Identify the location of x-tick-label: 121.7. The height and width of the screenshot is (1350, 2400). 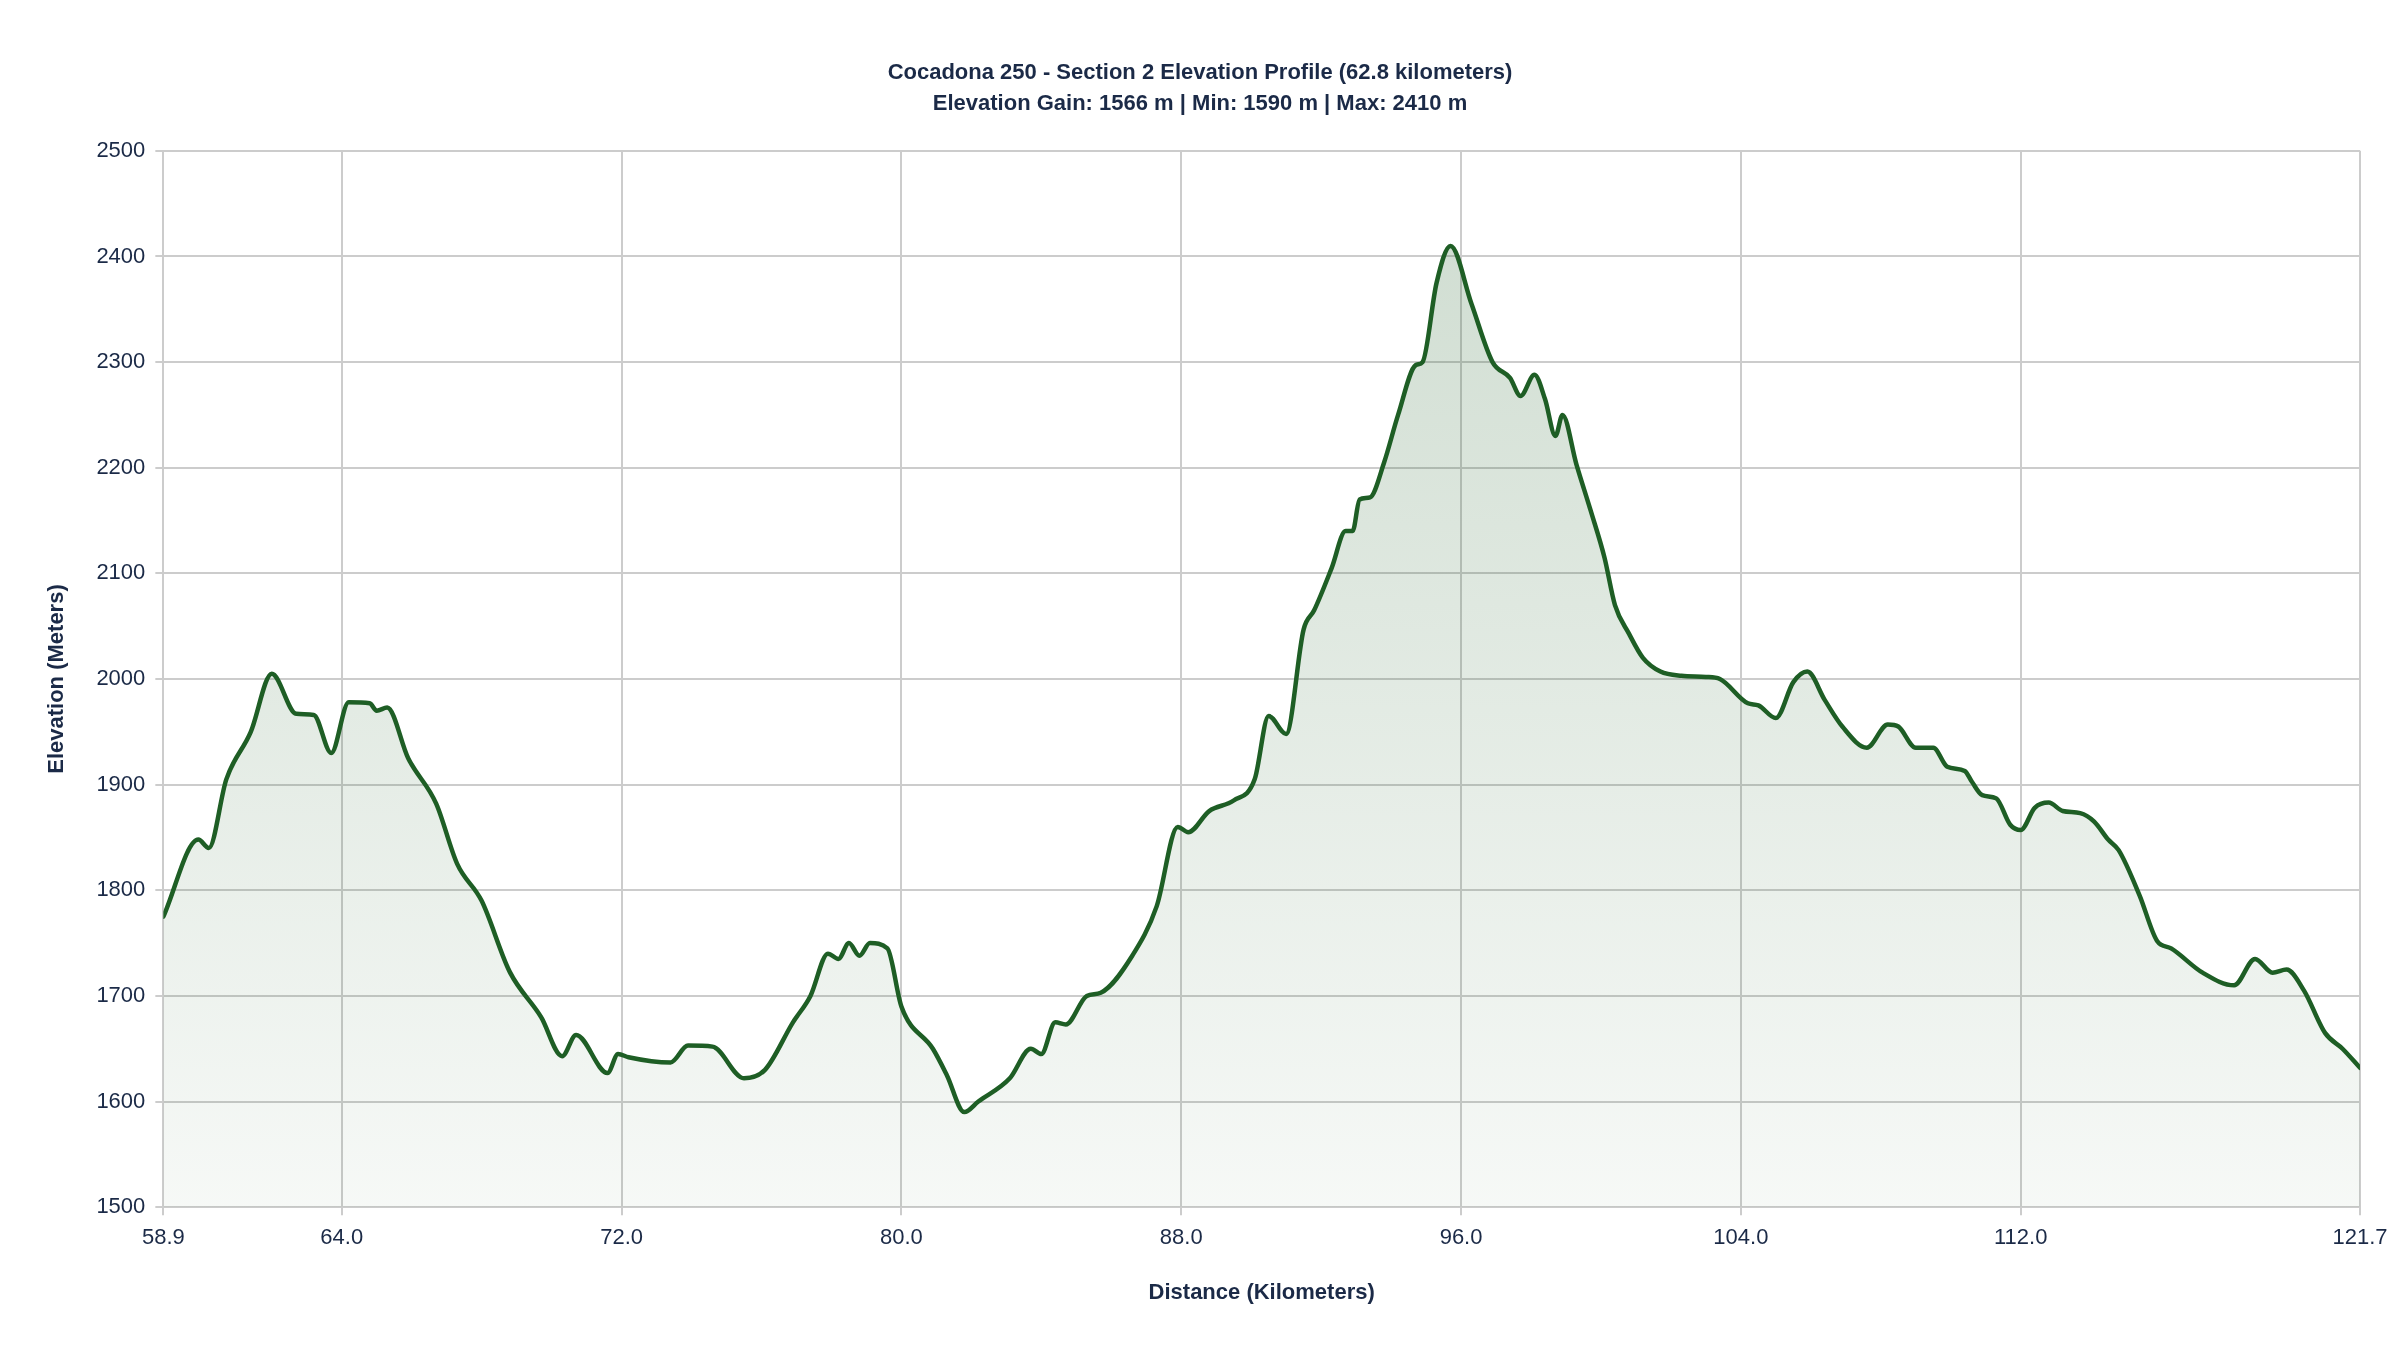
(2360, 1237).